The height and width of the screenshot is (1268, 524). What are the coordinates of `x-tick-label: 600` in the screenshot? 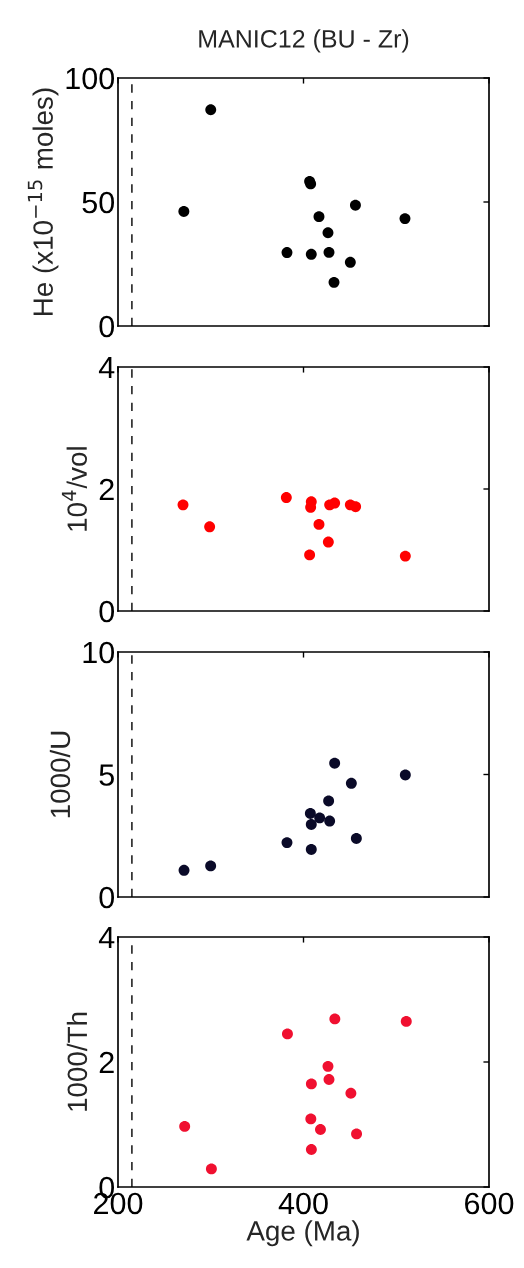 It's located at (489, 1203).